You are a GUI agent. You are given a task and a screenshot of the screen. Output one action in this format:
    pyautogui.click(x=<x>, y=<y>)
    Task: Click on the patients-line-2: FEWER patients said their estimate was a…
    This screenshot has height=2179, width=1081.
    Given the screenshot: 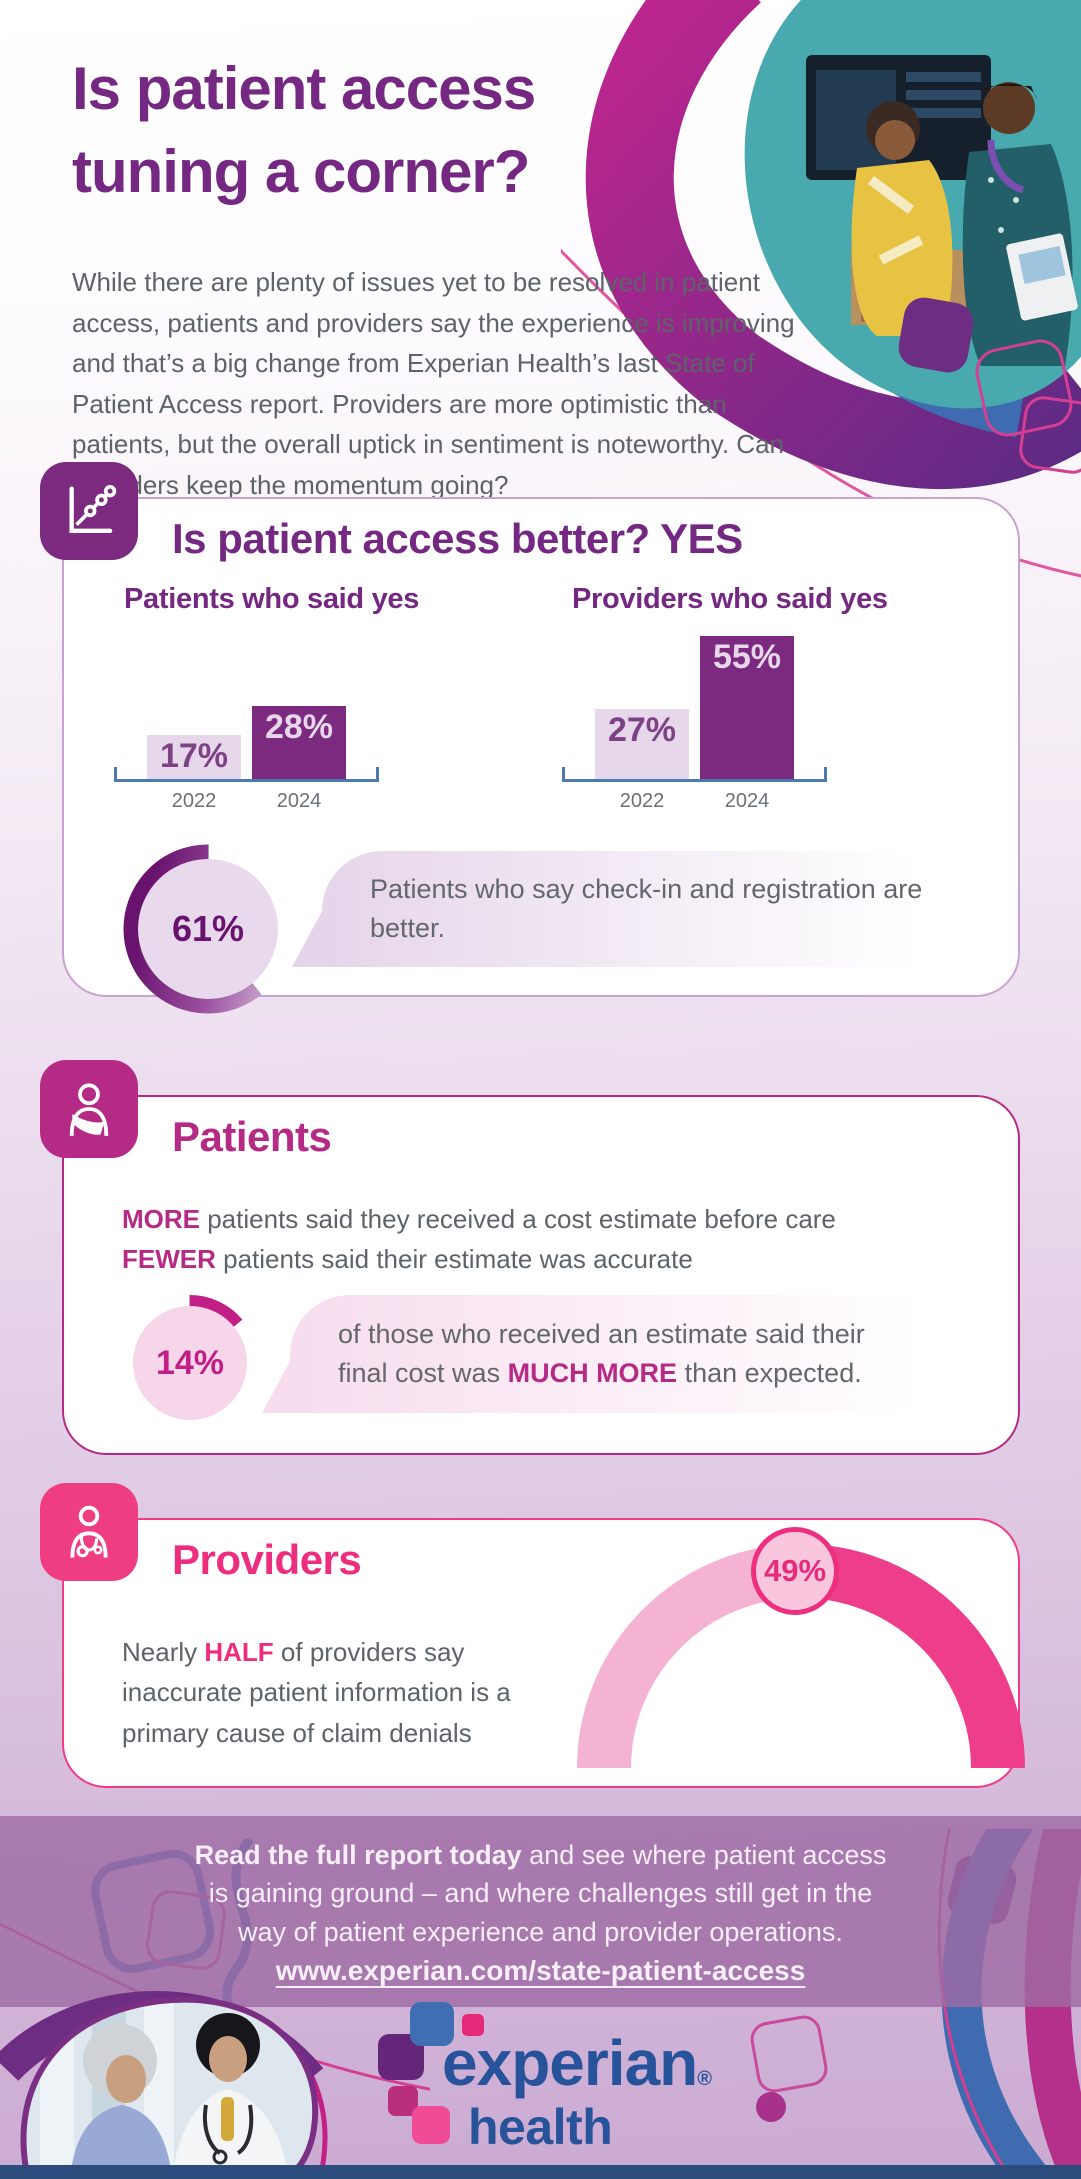 What is the action you would take?
    pyautogui.click(x=479, y=1259)
    